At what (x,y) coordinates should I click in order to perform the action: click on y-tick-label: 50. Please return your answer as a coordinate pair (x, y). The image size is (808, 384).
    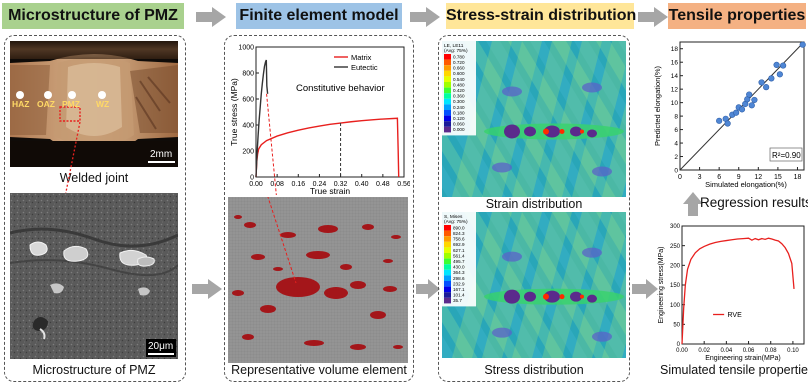
    Looking at the image, I should click on (676, 326).